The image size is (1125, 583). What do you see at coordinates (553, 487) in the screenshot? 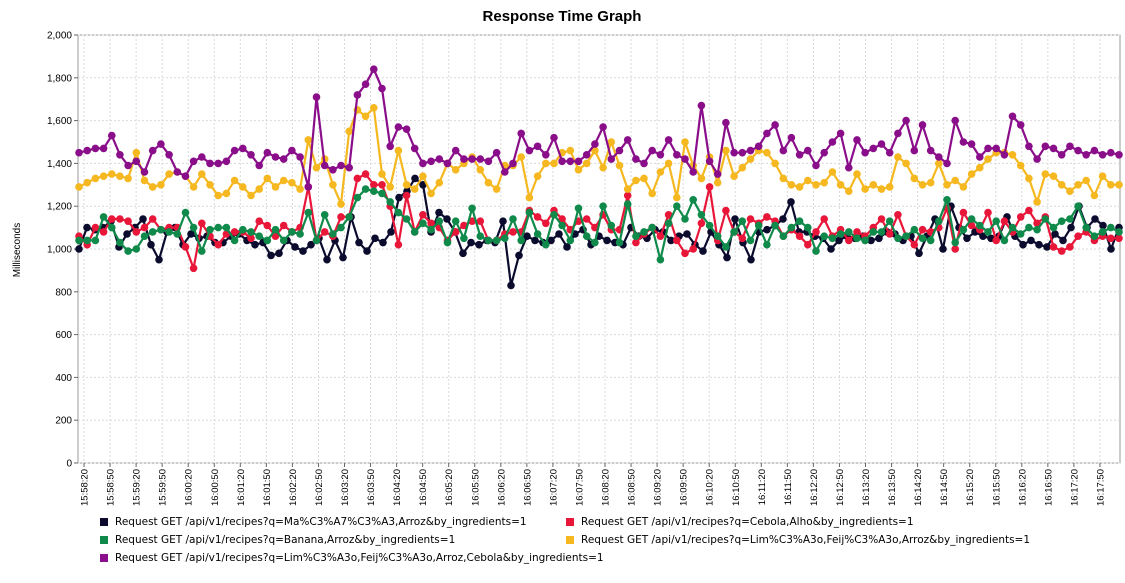
I see `x-tick-label: 16:07:20` at bounding box center [553, 487].